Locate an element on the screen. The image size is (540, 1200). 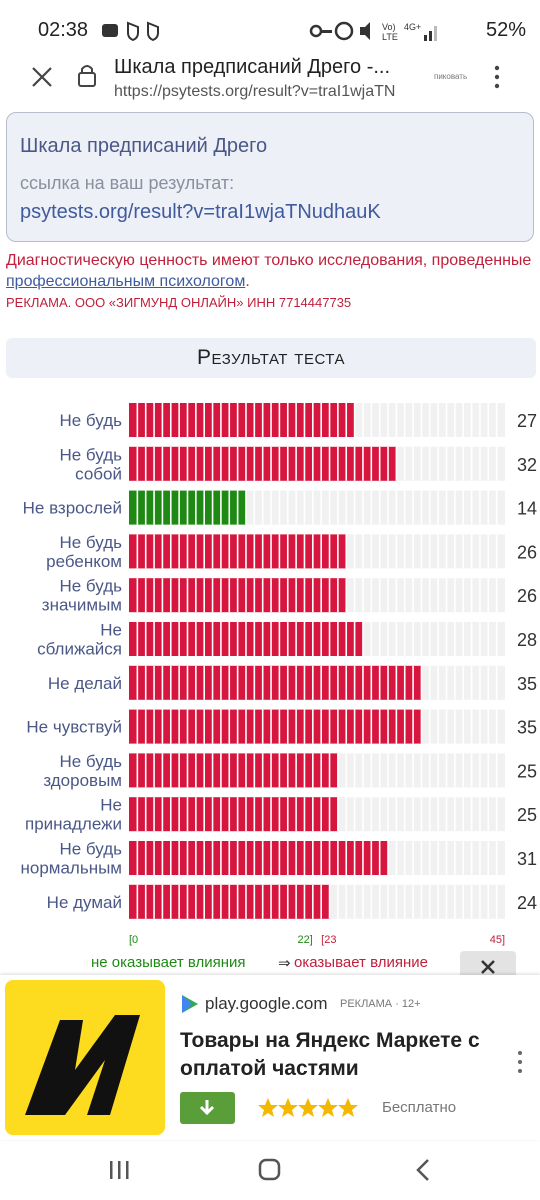
value-label: 24 is located at coordinates (527, 903).